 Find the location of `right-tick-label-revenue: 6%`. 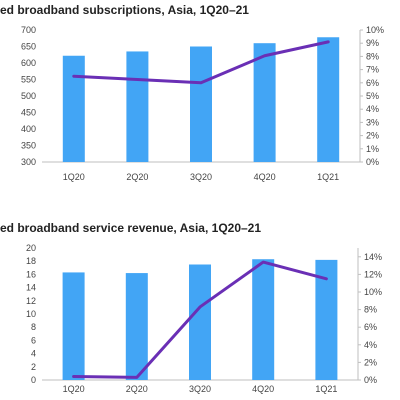

right-tick-label-revenue: 6% is located at coordinates (370, 327).